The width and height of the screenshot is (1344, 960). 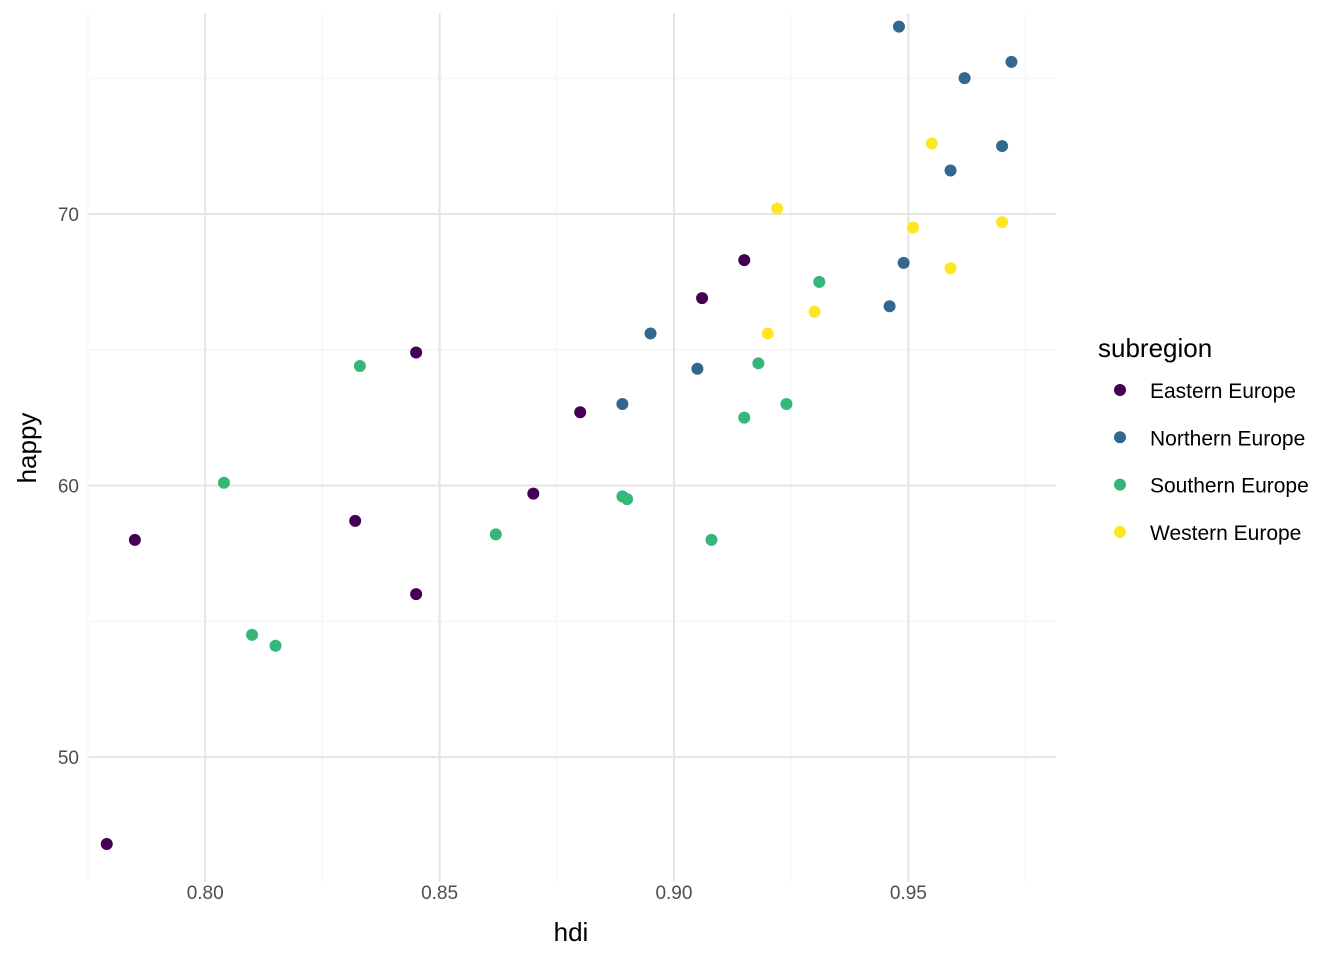 What do you see at coordinates (557, 893) in the screenshot?
I see `x-axis-ticks: 0.80 0.85 0.90 0.95` at bounding box center [557, 893].